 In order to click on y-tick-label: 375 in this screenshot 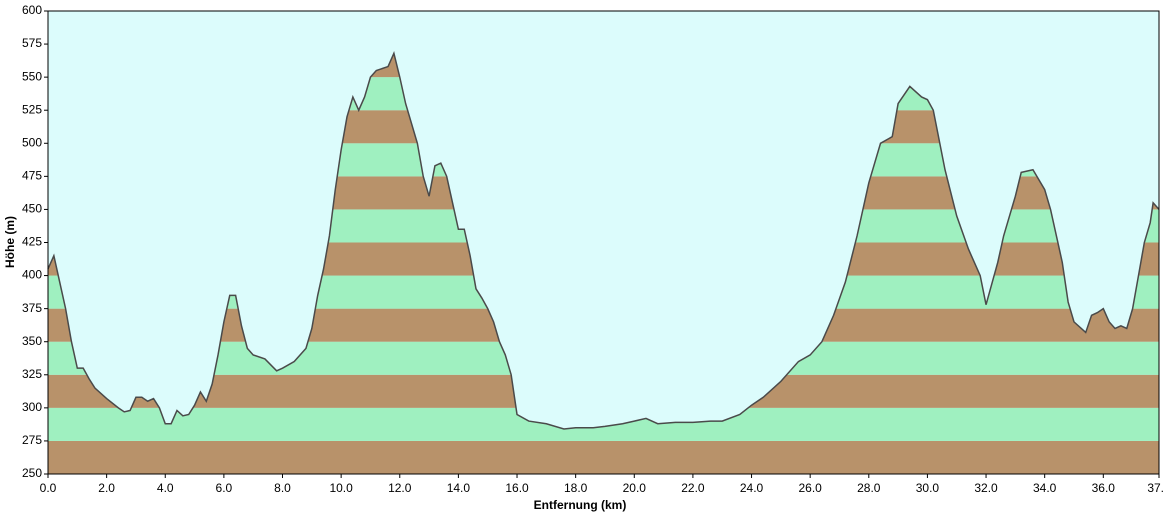, I will do `click(32, 308)`.